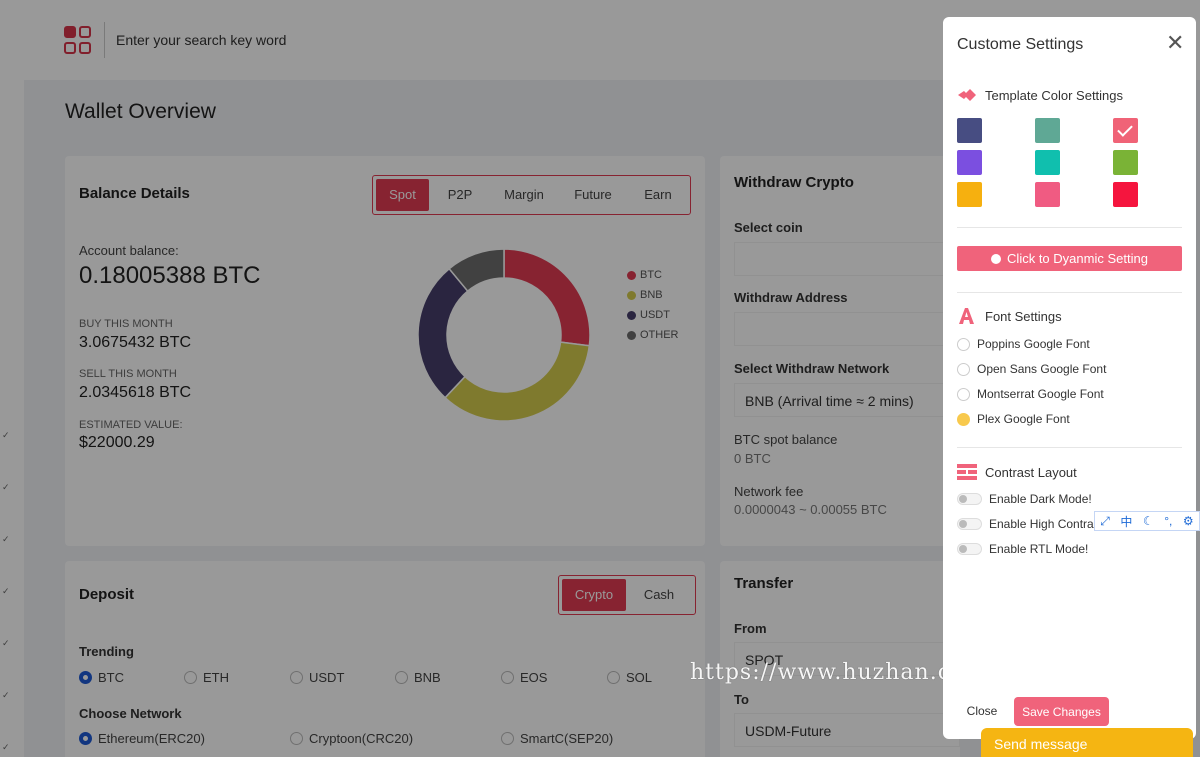 The width and height of the screenshot is (1200, 757). Describe the element at coordinates (1023, 344) in the screenshot. I see `font-option-poppins: Poppins Google Font` at that location.